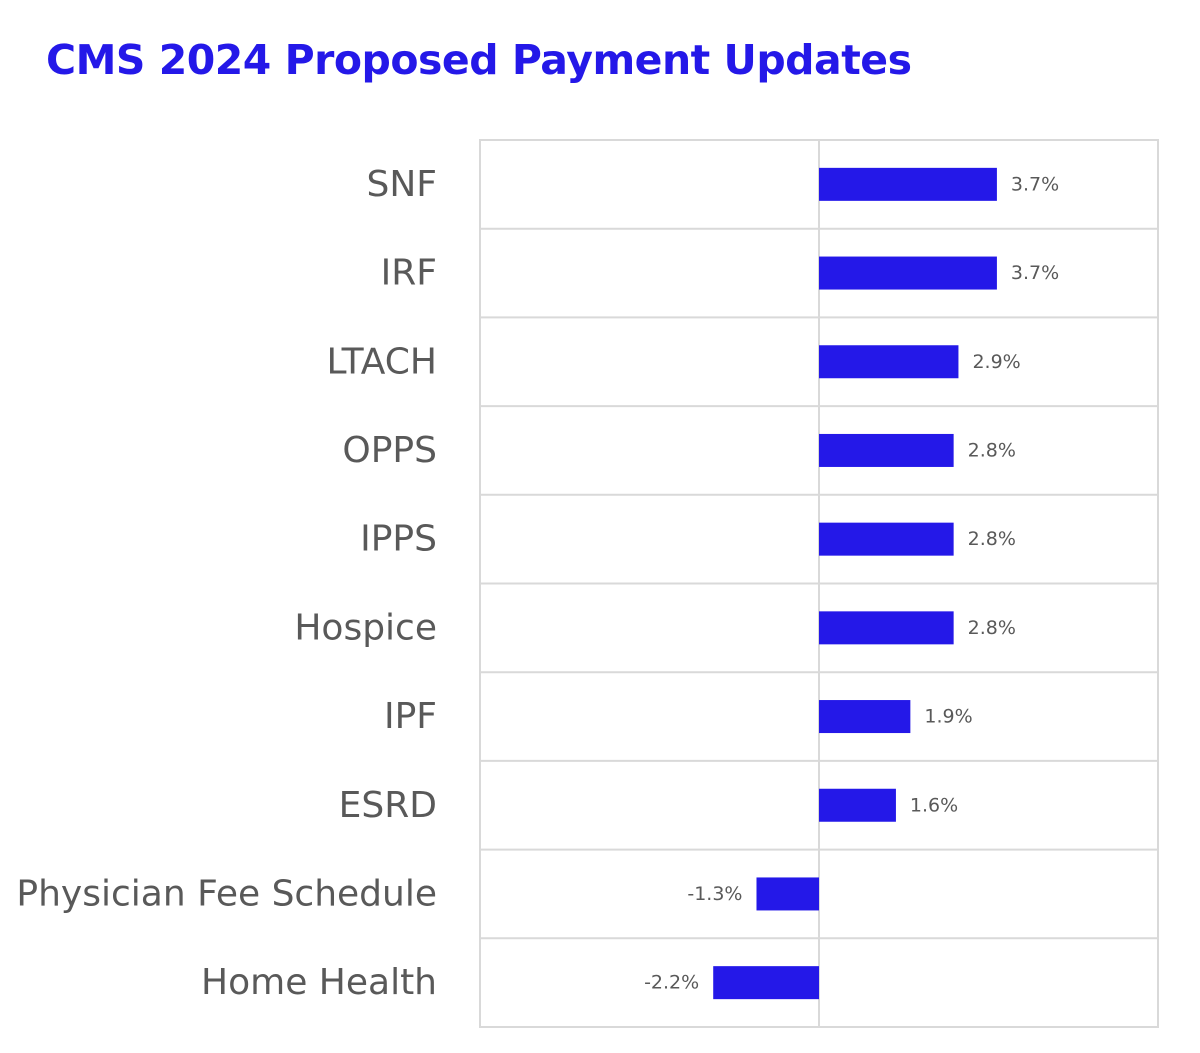 This screenshot has height=1053, width=1200. I want to click on category-label: OPPS, so click(389, 450).